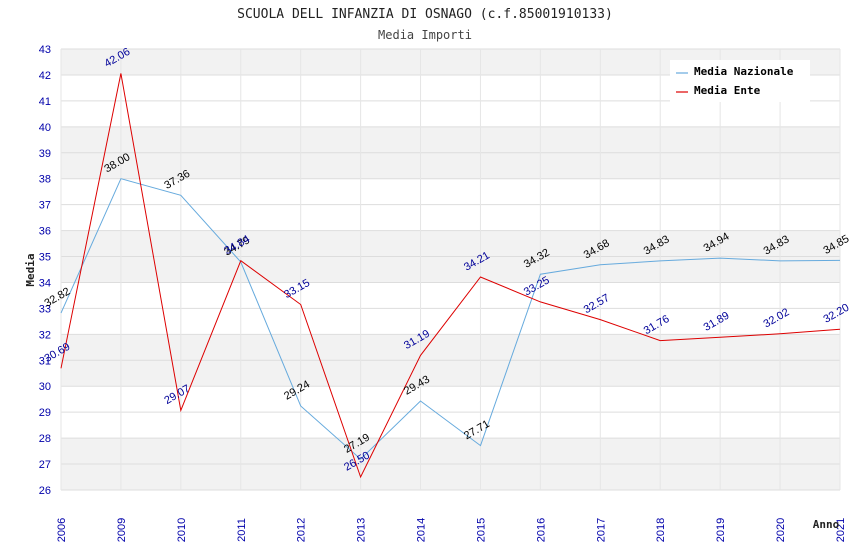 The width and height of the screenshot is (850, 550). Describe the element at coordinates (826, 524) in the screenshot. I see `x-axis-label: Anno` at that location.